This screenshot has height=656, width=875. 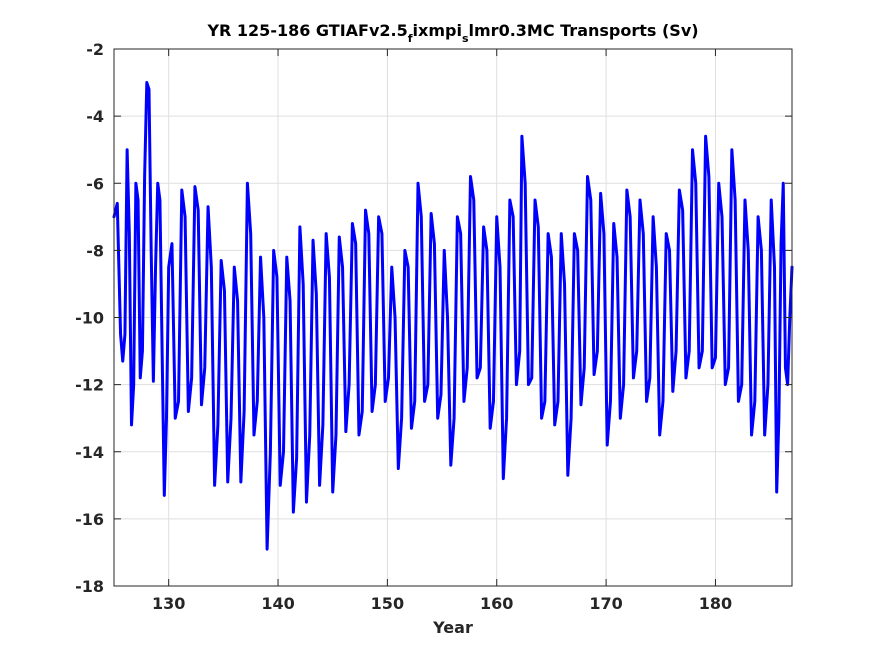 I want to click on y-tick-label: -4, so click(x=95, y=116).